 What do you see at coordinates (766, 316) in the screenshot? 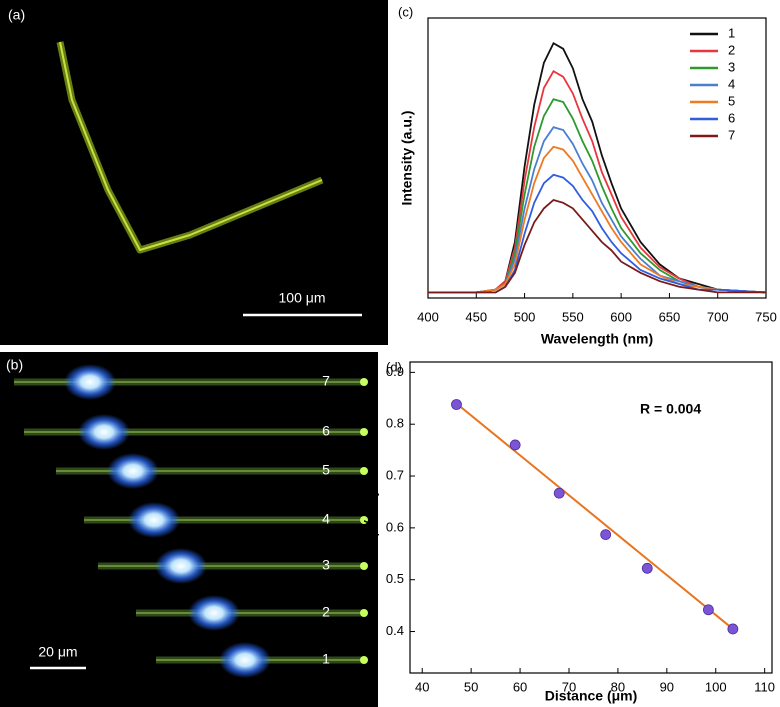
I see `x-tick-label: 750` at bounding box center [766, 316].